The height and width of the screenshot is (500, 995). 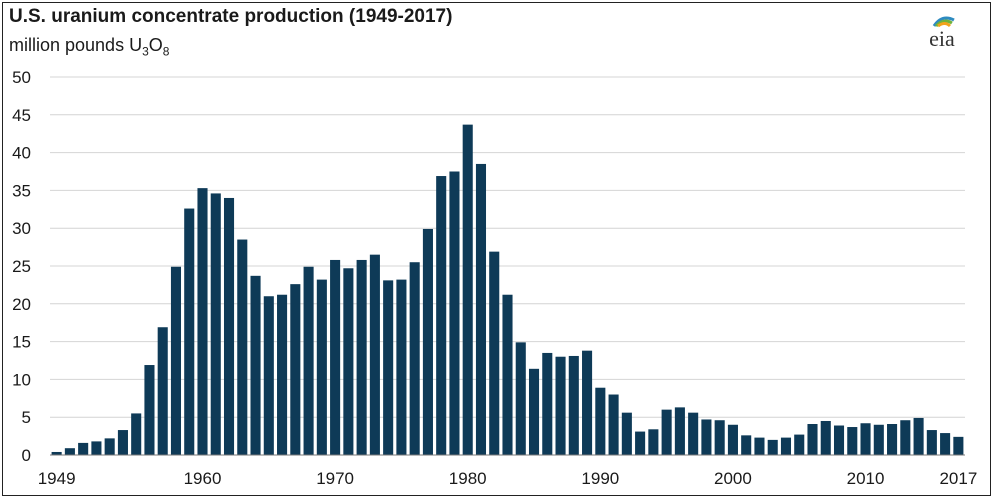 I want to click on y-tick-label: 35, so click(x=21, y=190).